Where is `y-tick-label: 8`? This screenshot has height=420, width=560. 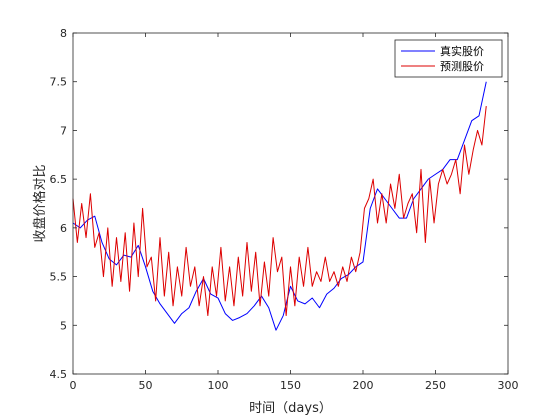 y-tick-label: 8 is located at coordinates (63, 33).